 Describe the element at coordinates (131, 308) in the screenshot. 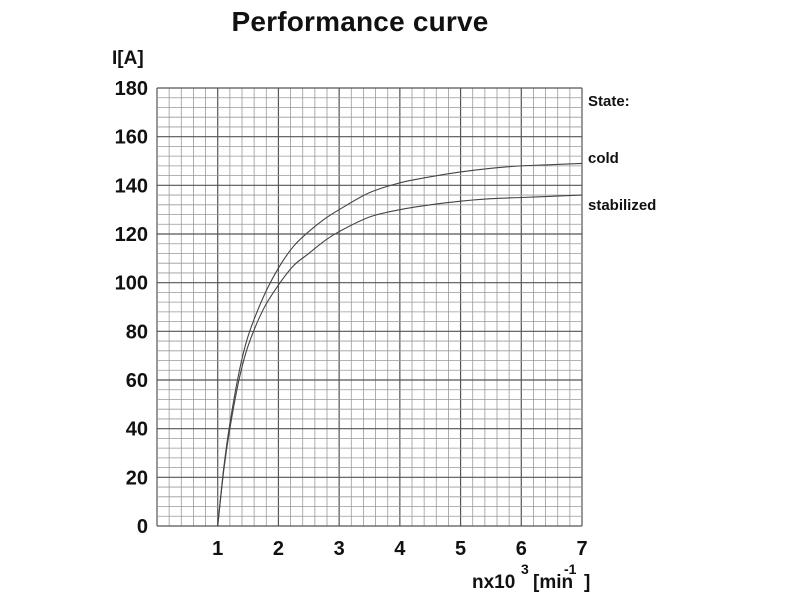

I see `y-tick-labels: 0 20 40 60 80 100 120 140 160 180` at that location.